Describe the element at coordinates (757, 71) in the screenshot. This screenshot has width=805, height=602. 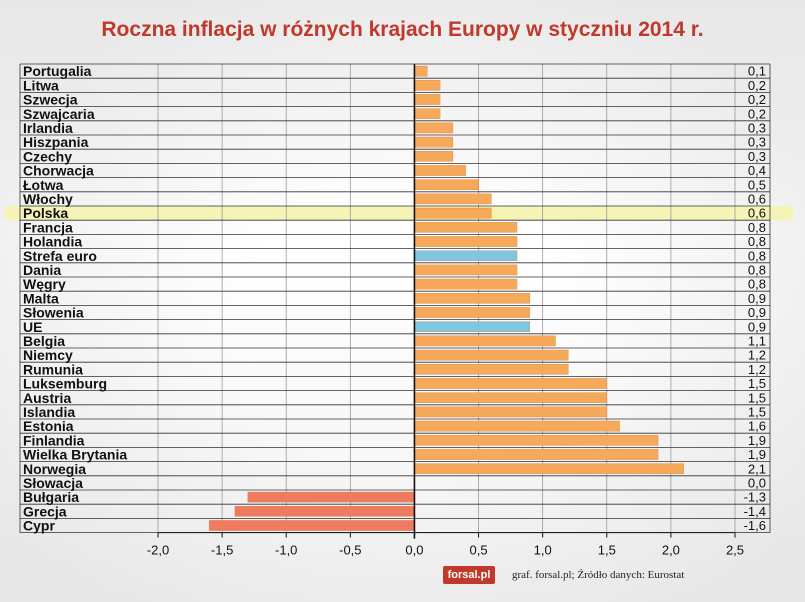
I see `value-label: 0,1` at that location.